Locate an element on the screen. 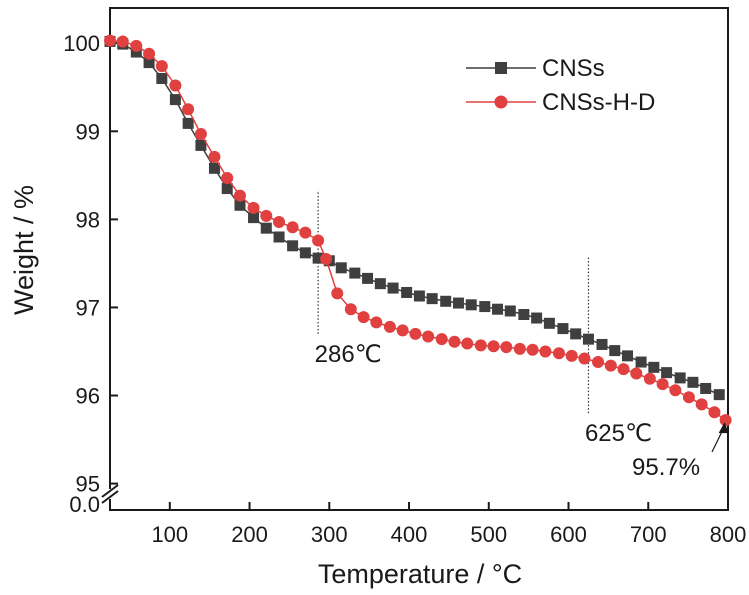  break-mark-upper is located at coordinates (110, 491).